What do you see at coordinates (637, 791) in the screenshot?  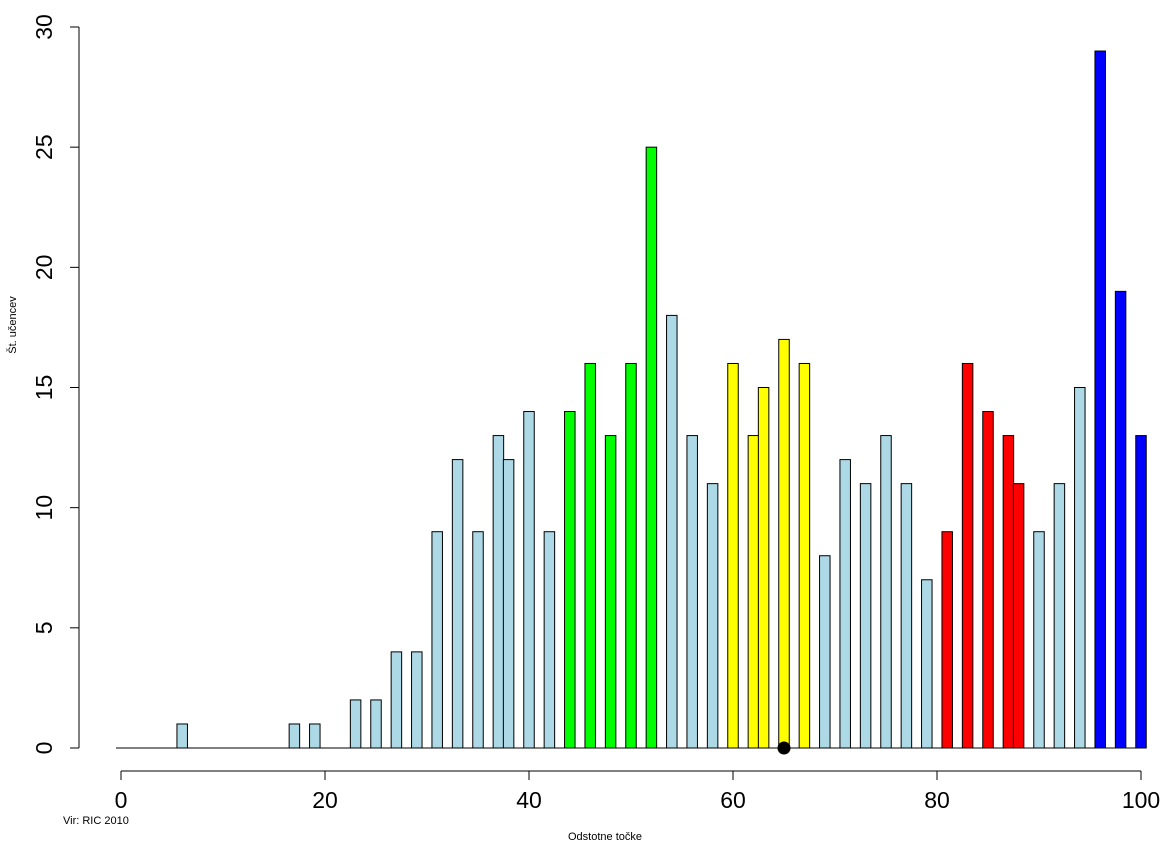 I see `x-axis: 0 20 40 60 80 100` at bounding box center [637, 791].